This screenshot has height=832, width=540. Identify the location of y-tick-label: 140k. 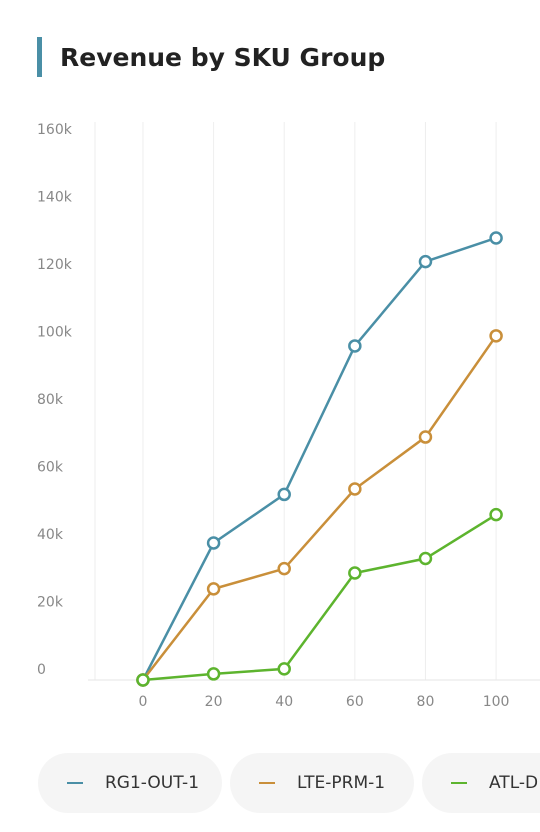
(55, 197).